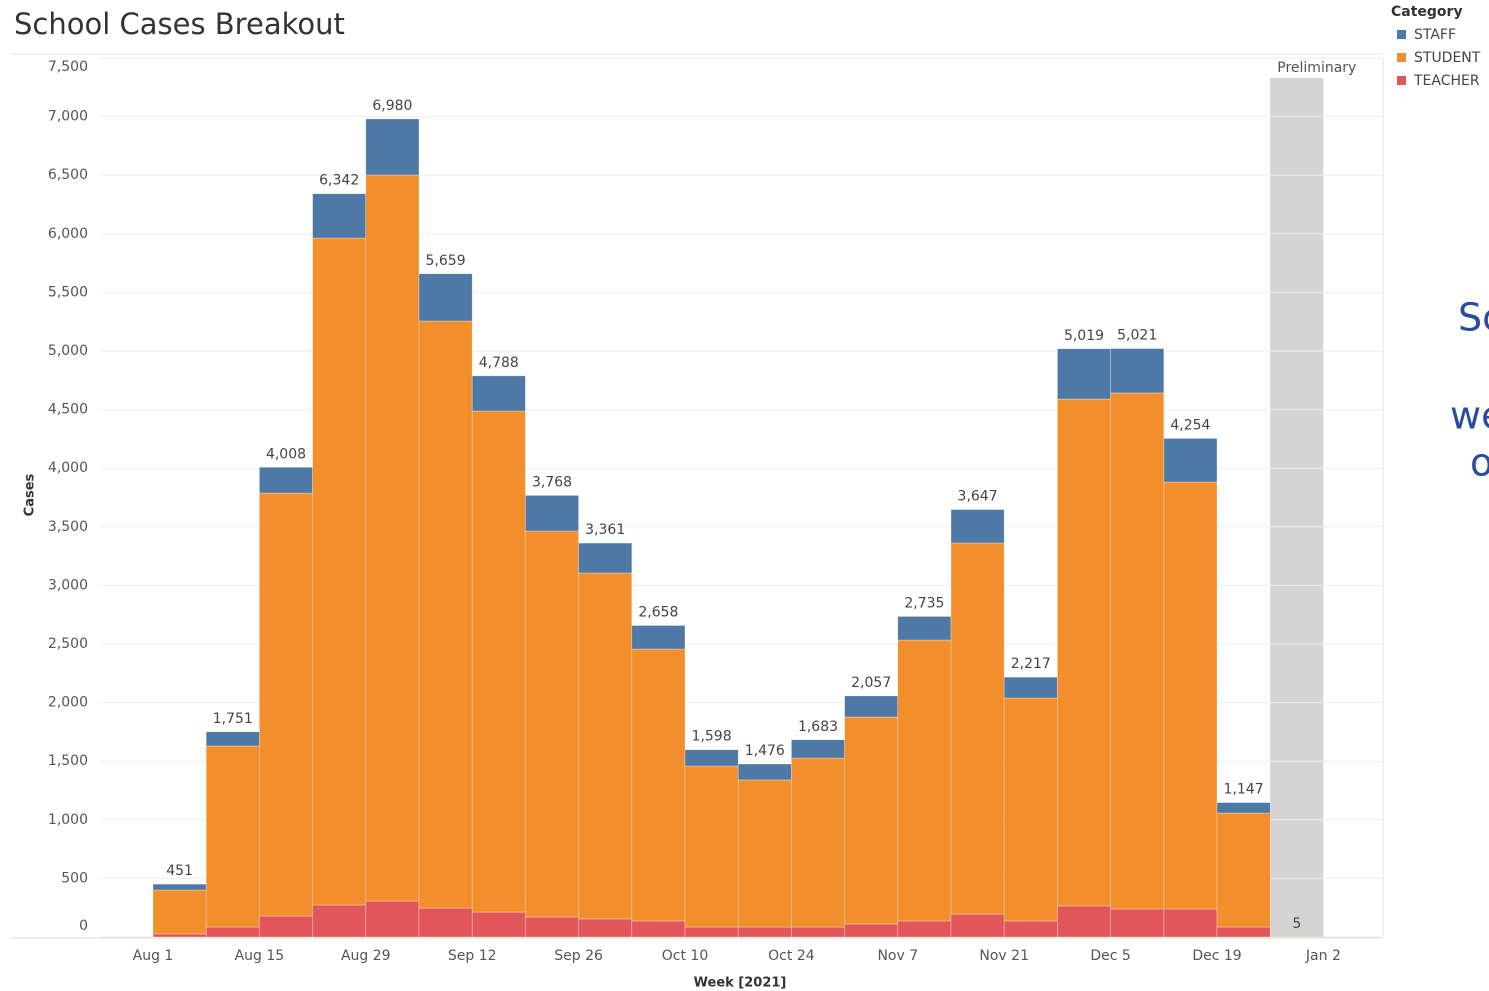  I want to click on total-label: 2,658, so click(658, 612).